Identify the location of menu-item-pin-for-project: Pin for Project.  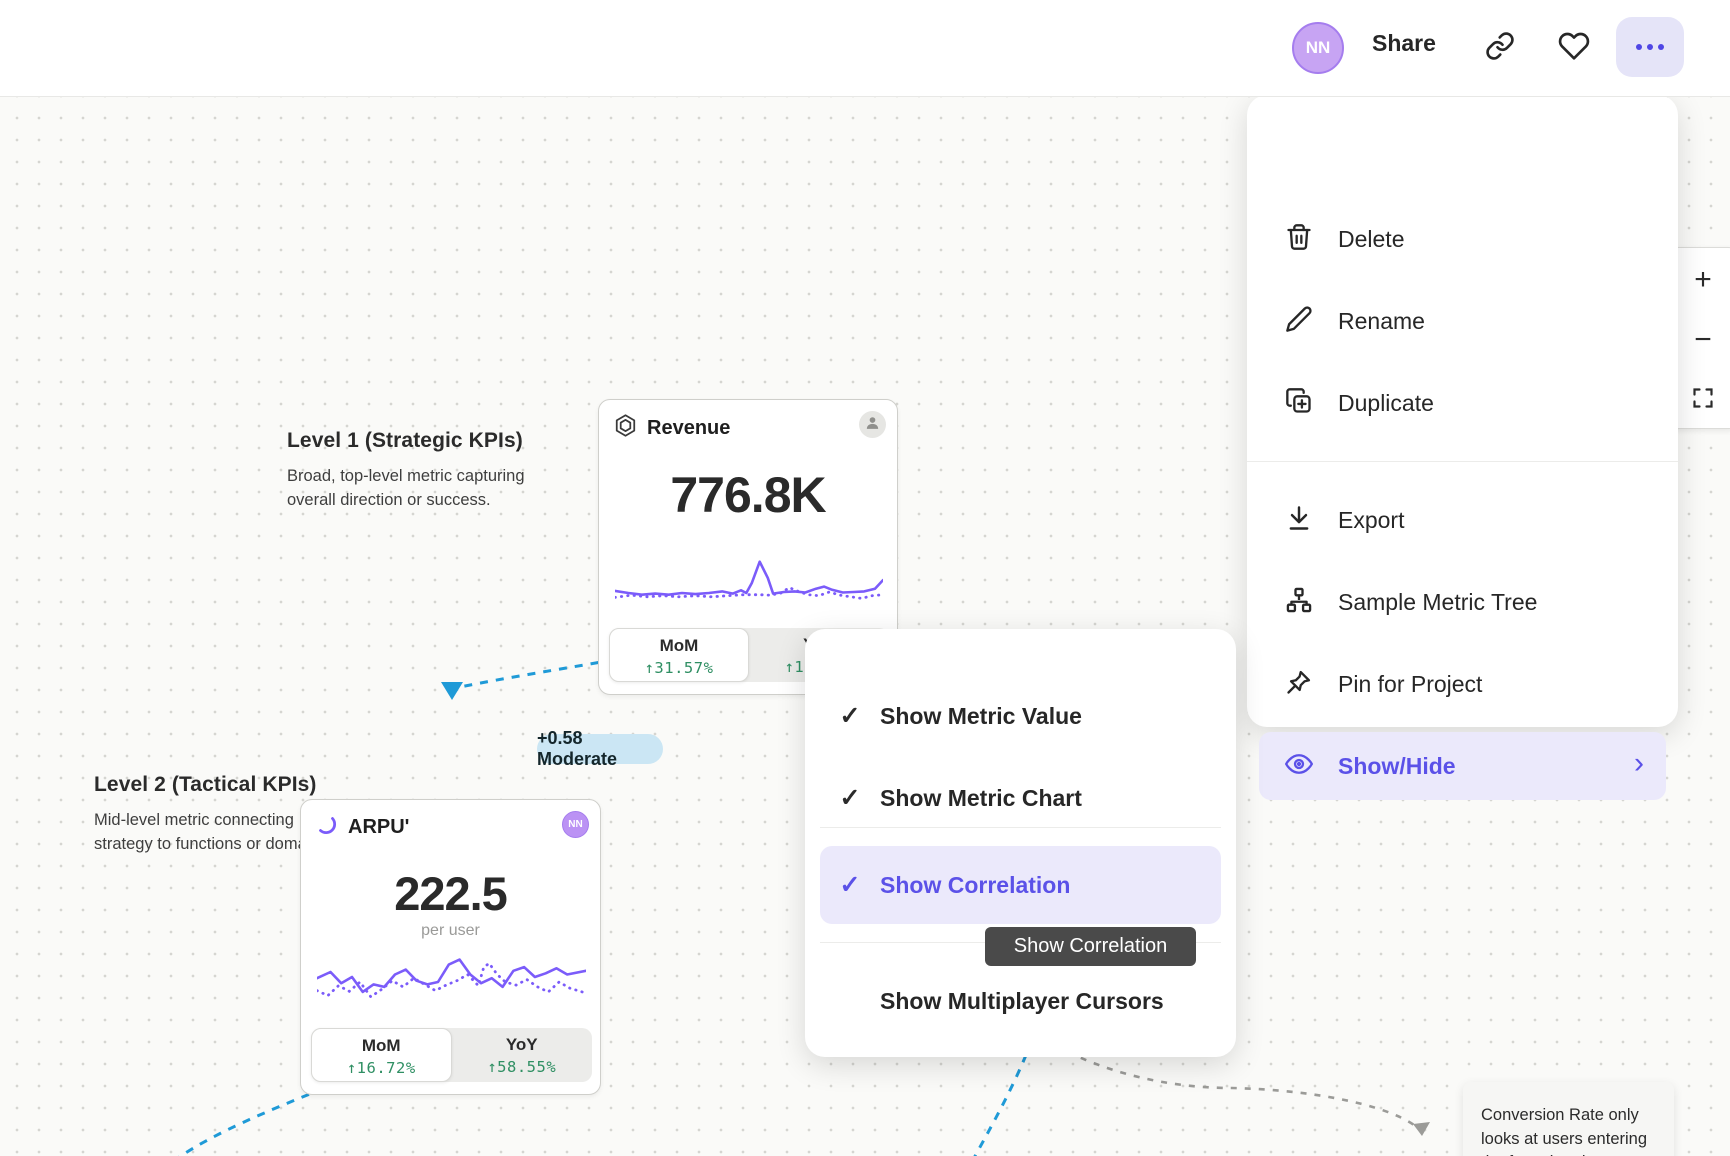
(1462, 684).